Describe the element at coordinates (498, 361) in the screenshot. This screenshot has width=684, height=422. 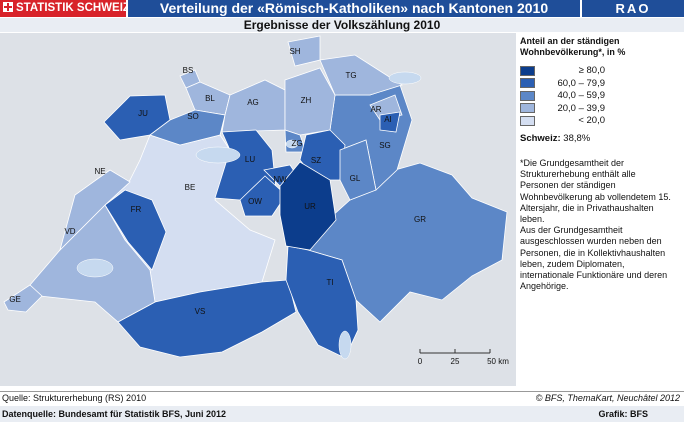
I see `scale-label: 50 km` at that location.